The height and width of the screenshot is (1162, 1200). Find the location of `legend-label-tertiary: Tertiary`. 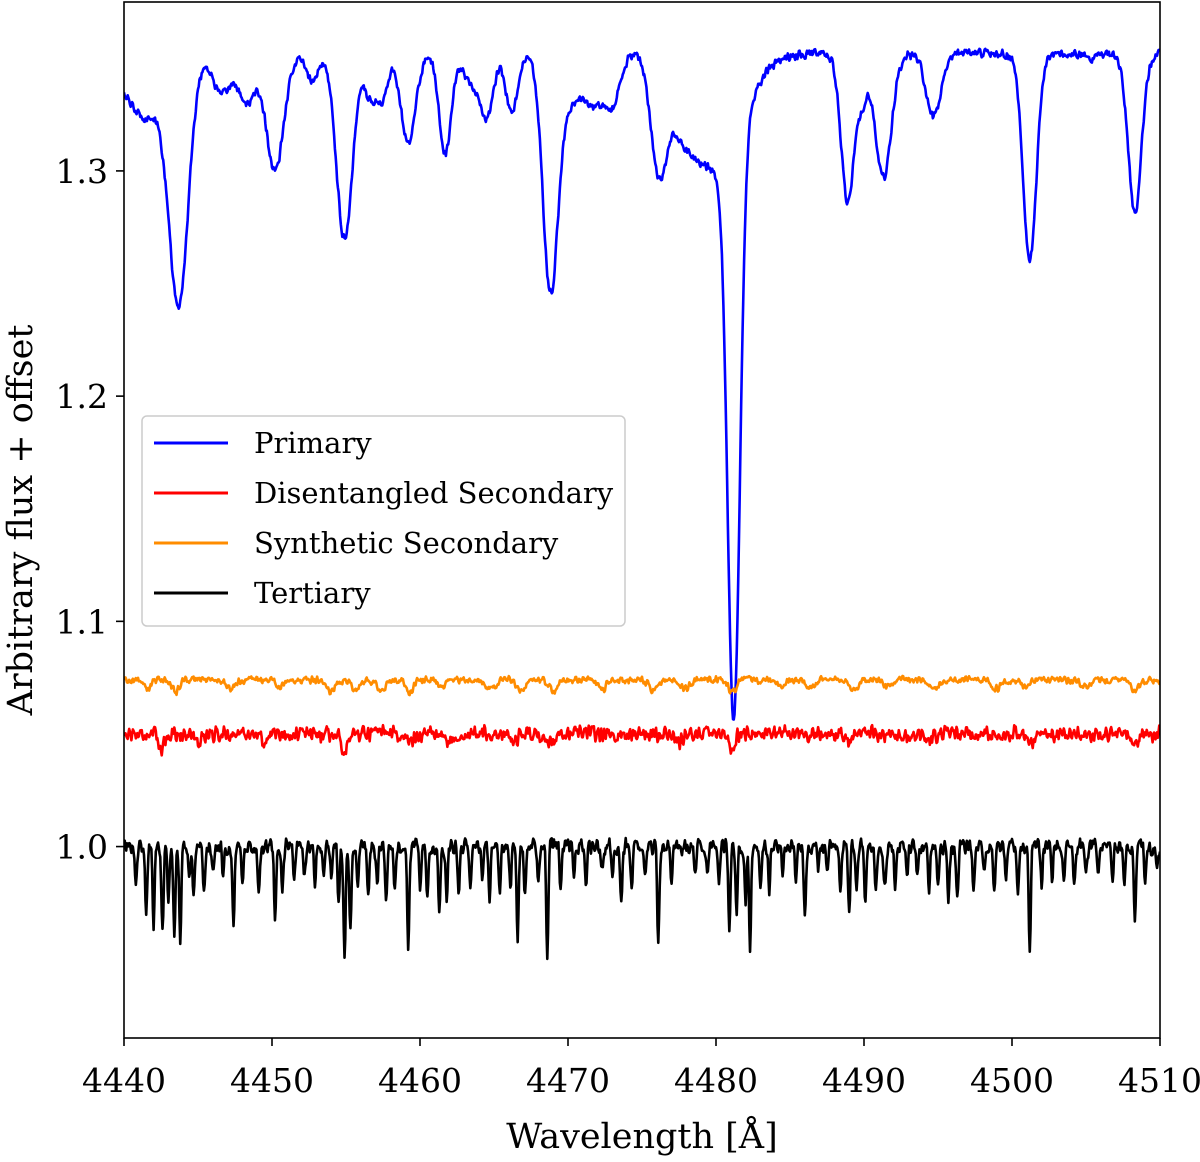

legend-label-tertiary: Tertiary is located at coordinates (312, 593).